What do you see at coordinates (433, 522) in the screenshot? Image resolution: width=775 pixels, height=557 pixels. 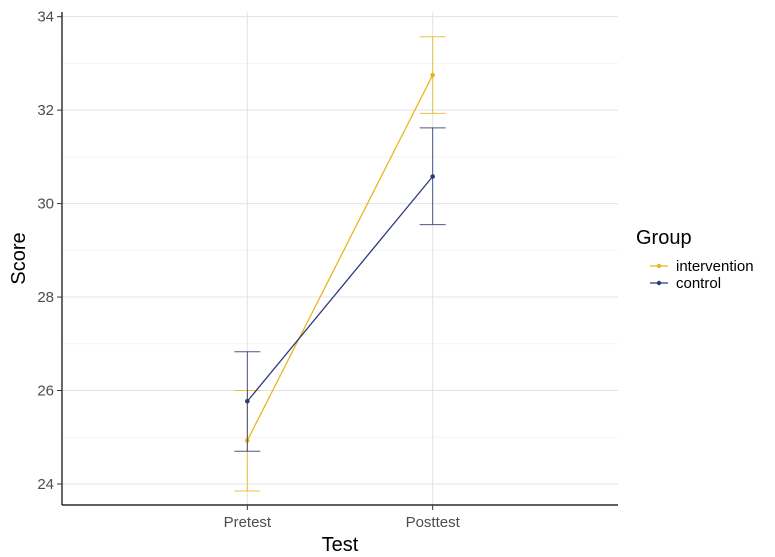 I see `x-tick-label: Posttest` at bounding box center [433, 522].